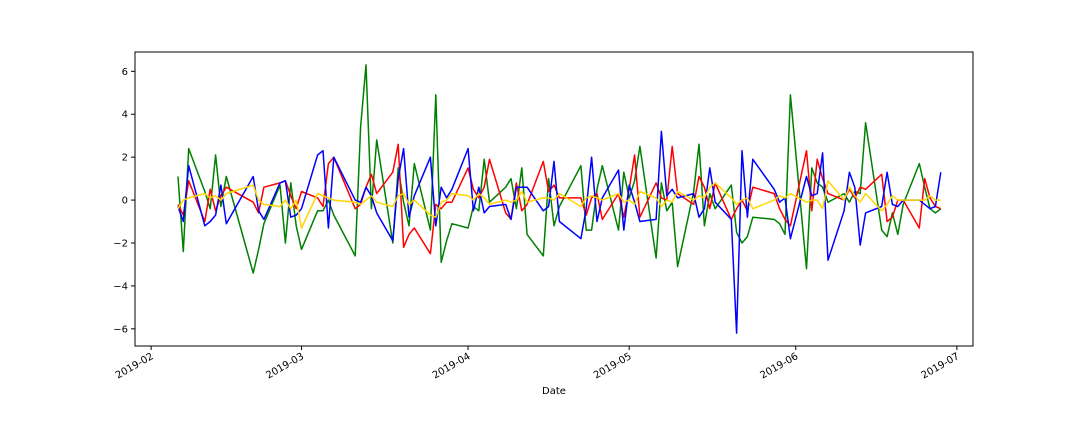  I want to click on x-axis-label: Date, so click(554, 391).